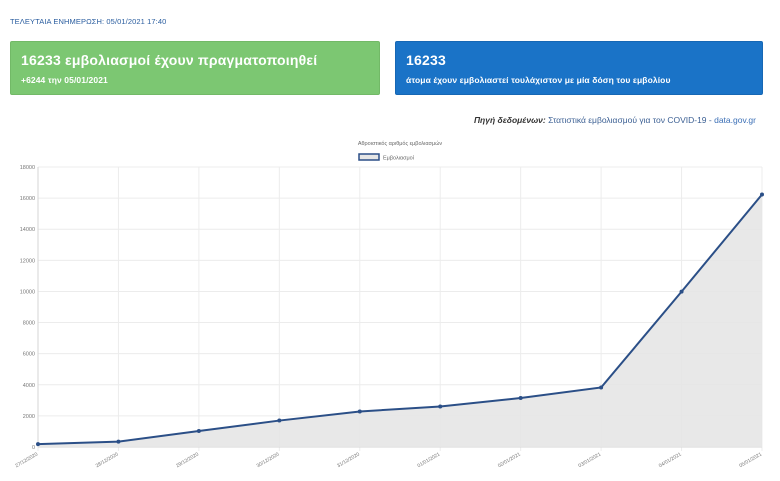 This screenshot has width=780, height=481. Describe the element at coordinates (670, 460) in the screenshot. I see `x-tick-label: 04/01/2021` at that location.